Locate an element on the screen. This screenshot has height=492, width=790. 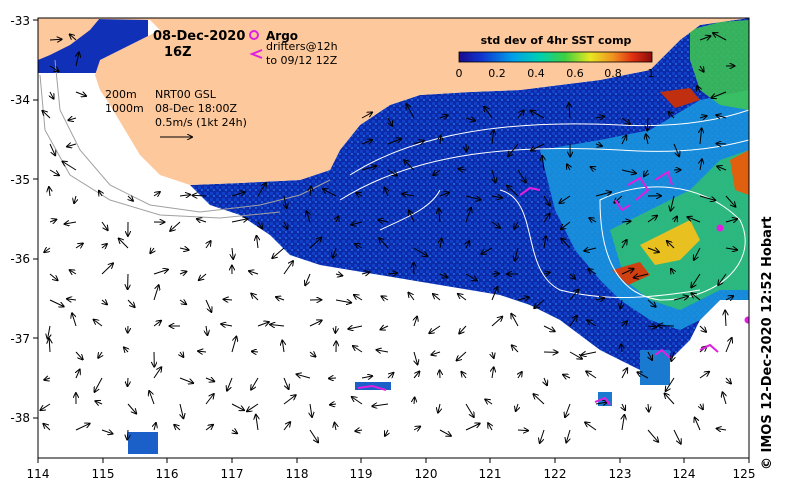
argo-legend-label: Argo is located at coordinates (282, 36).